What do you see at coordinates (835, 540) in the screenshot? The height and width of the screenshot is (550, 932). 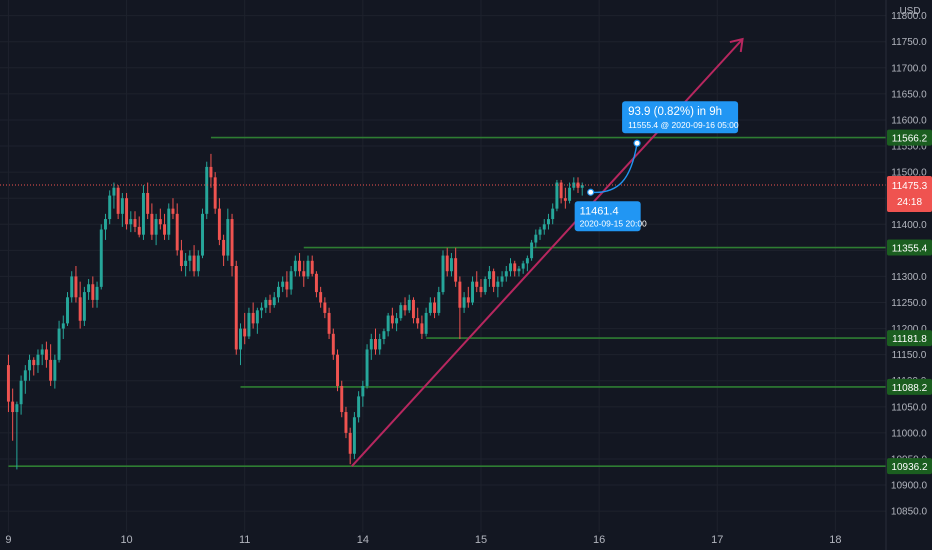 I see `time-tick-label: 18` at bounding box center [835, 540].